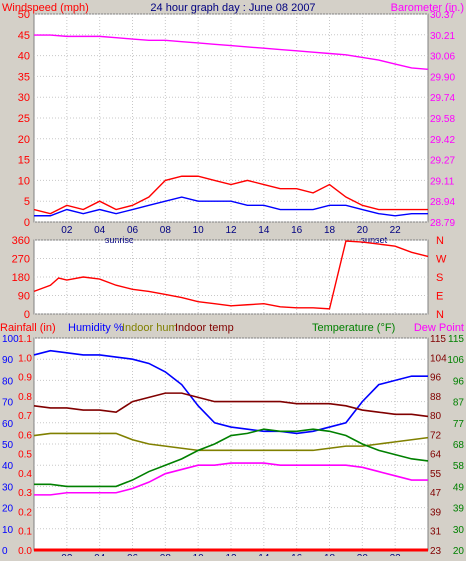 This screenshot has height=561, width=466. What do you see at coordinates (25, 397) in the screenshot?
I see `rain-tick-label: 0.8` at bounding box center [25, 397].